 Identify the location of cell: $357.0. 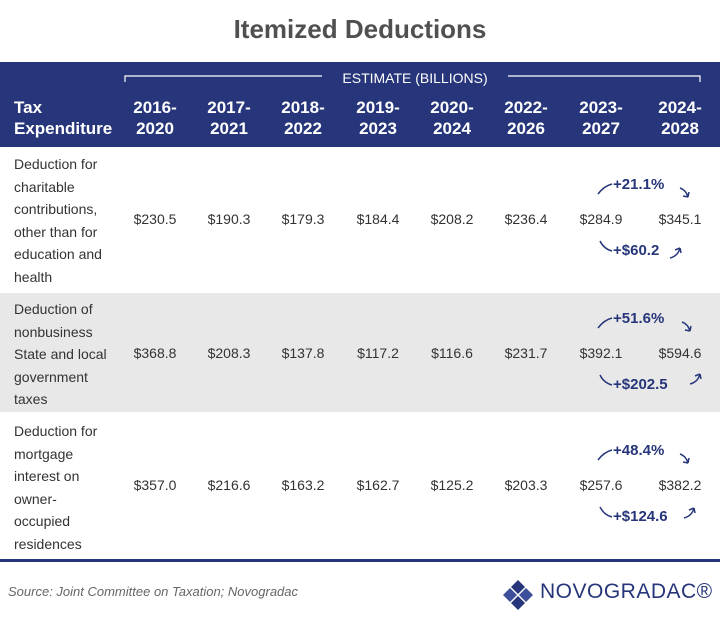
(155, 485).